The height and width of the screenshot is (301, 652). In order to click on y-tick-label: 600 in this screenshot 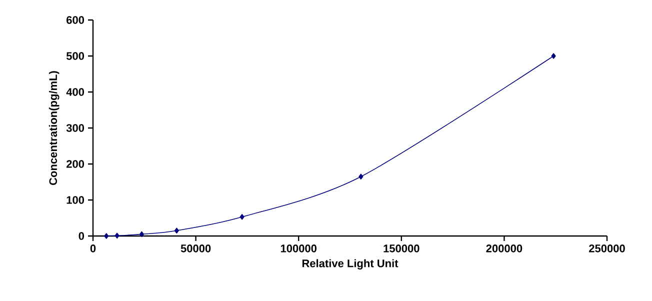, I will do `click(75, 20)`.